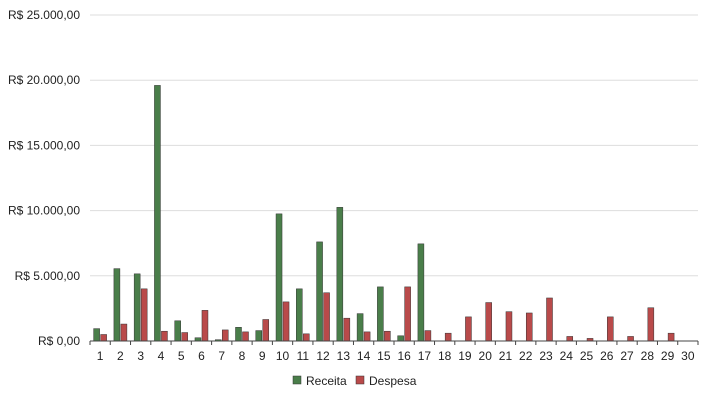 This screenshot has width=719, height=402. Describe the element at coordinates (297, 380) in the screenshot. I see `legend-swatch-receita` at that location.